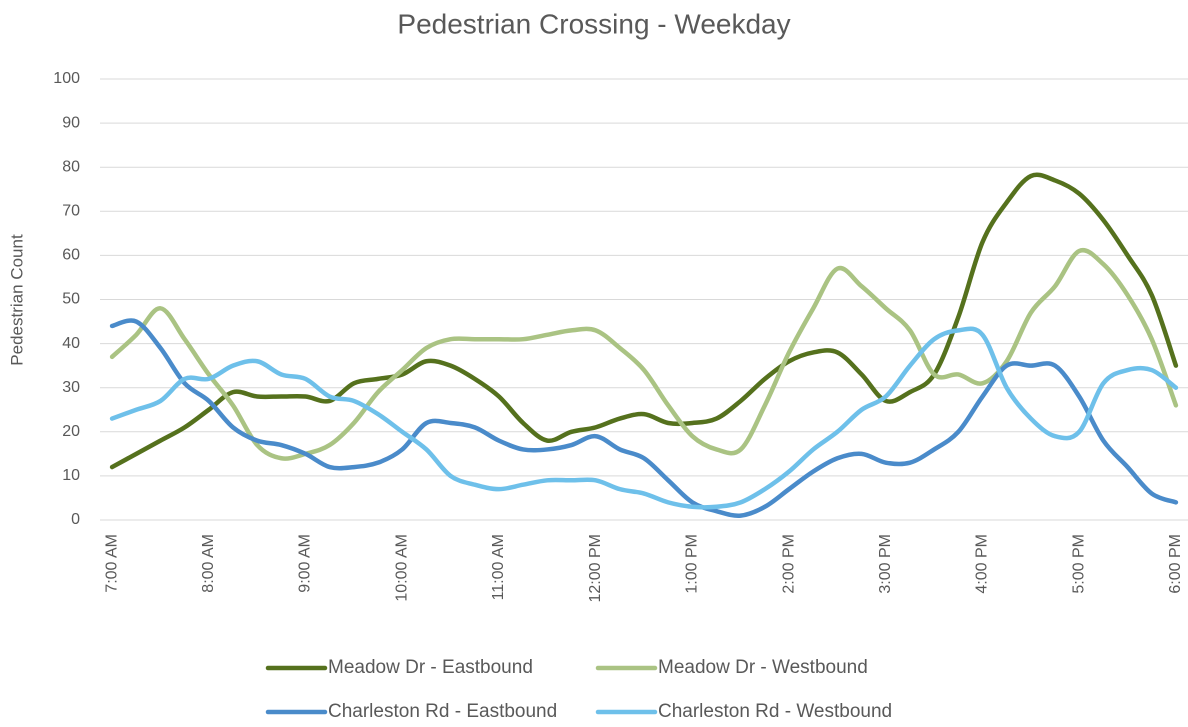 Image resolution: width=1188 pixels, height=727 pixels. What do you see at coordinates (763, 667) in the screenshot?
I see `legend-label: Meadow Dr - Westbound` at bounding box center [763, 667].